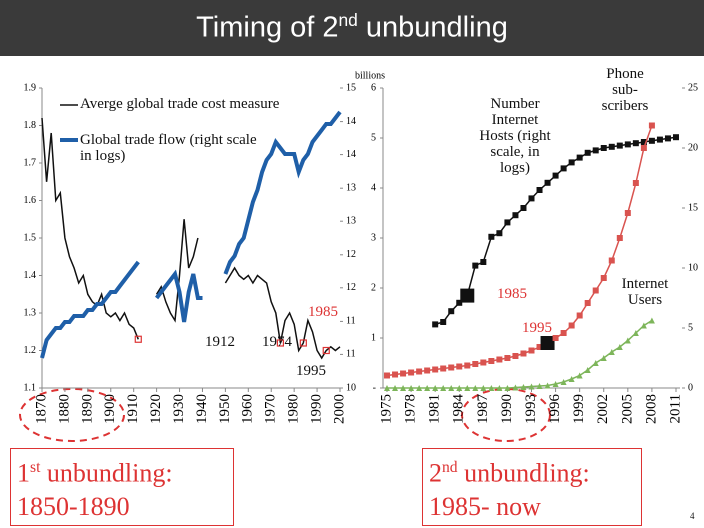 This screenshot has height=528, width=704. What do you see at coordinates (41, 409) in the screenshot?
I see `x-tick-label: 1870` at bounding box center [41, 409].